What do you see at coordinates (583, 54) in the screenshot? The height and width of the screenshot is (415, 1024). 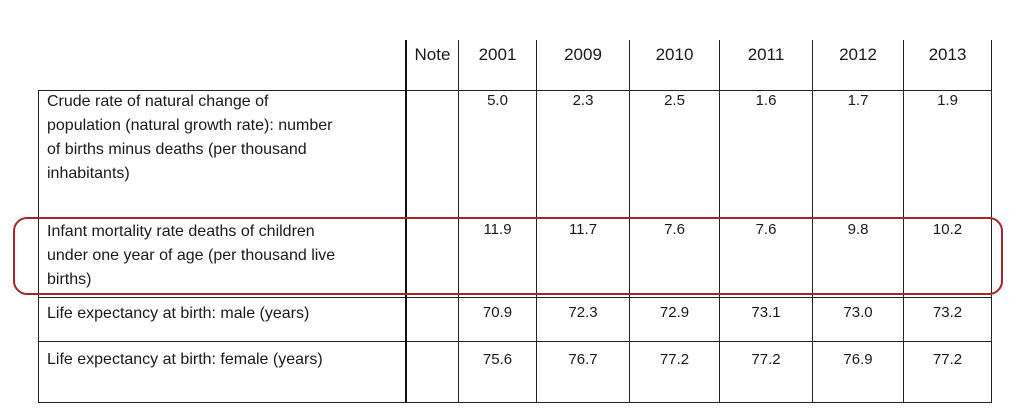 I see `header-year: 2009` at bounding box center [583, 54].